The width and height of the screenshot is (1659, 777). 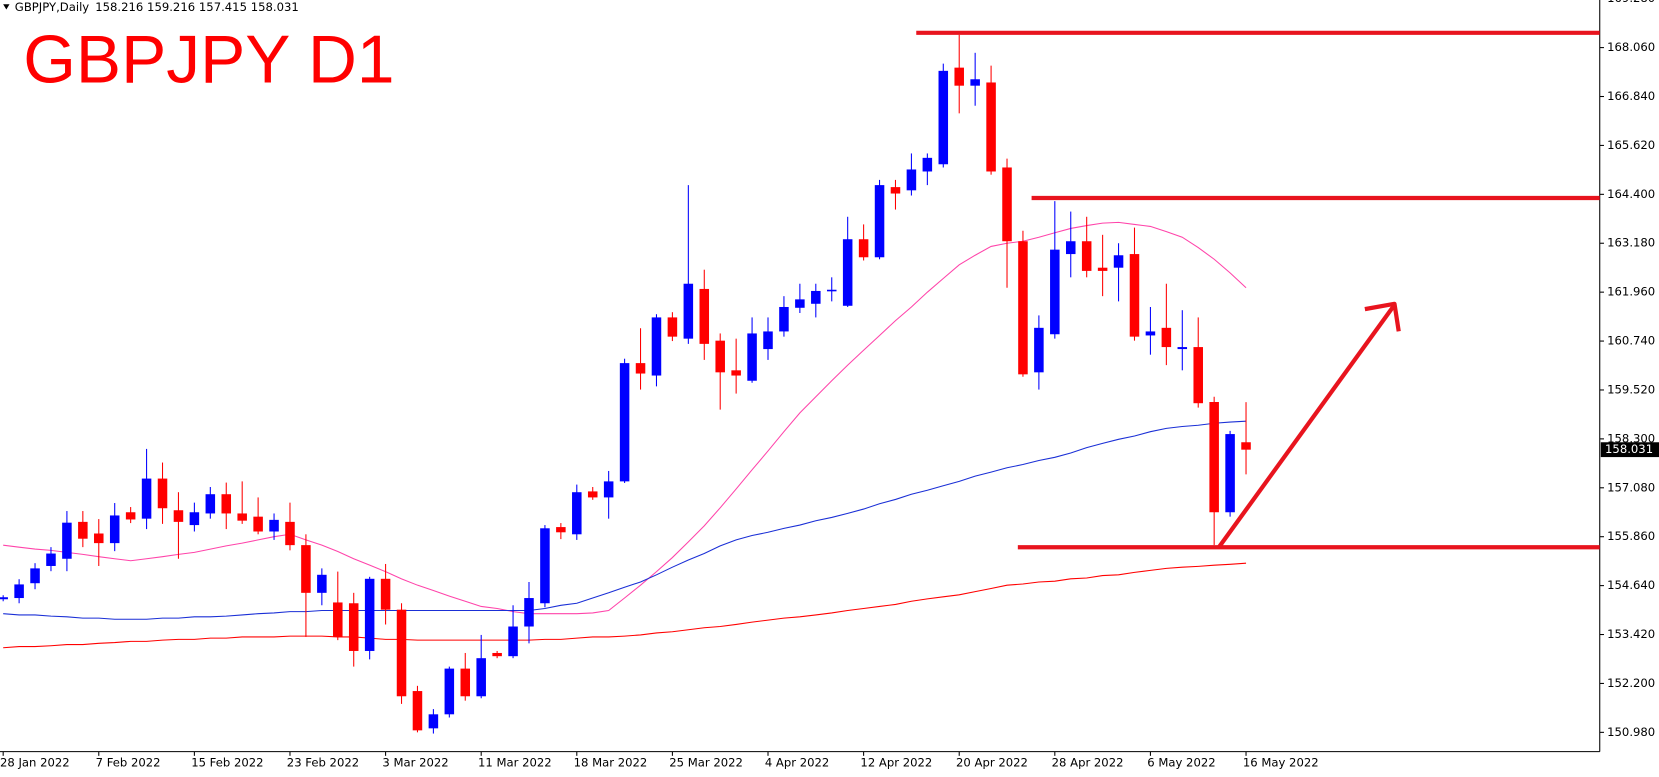 I want to click on header-close: 158.031, so click(x=275, y=7).